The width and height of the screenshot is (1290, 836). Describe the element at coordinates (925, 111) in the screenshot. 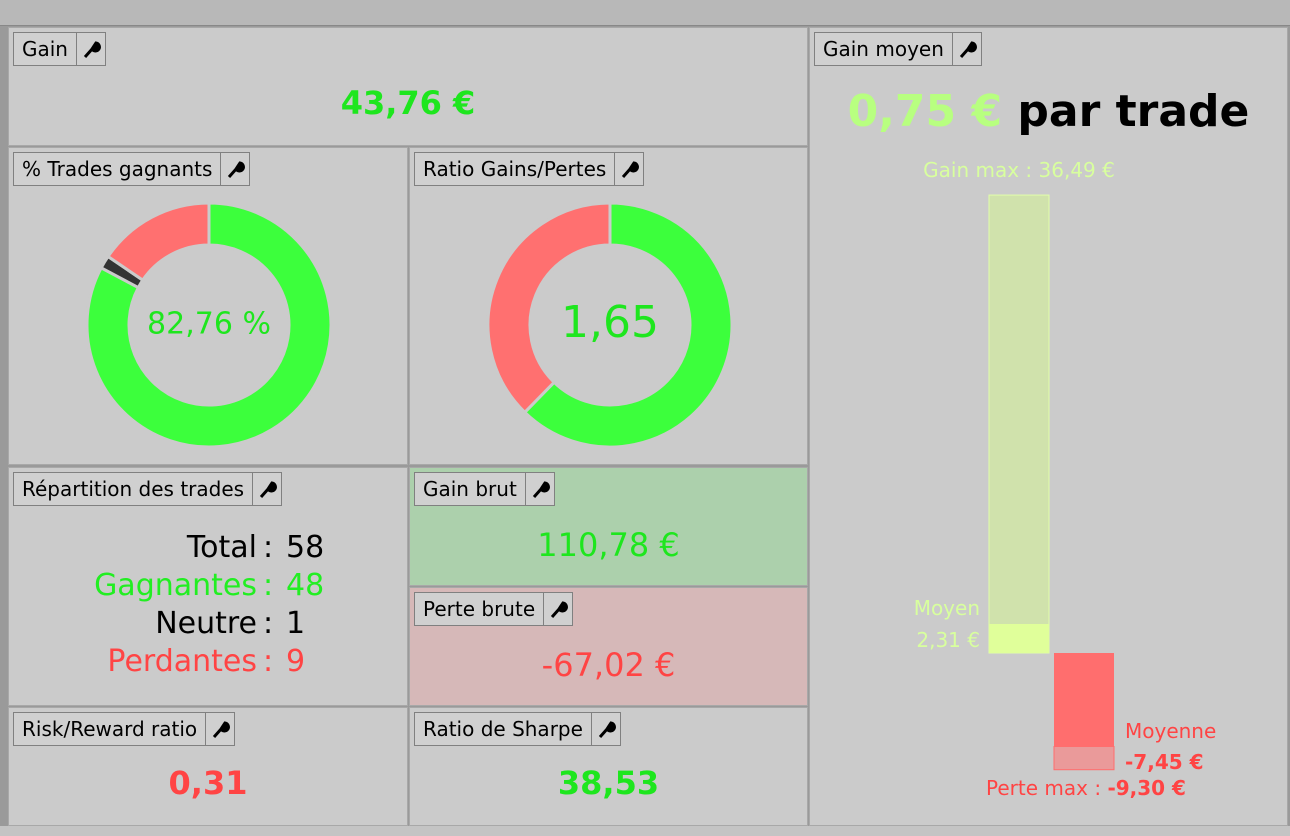

I see `avg-gain-value: 0,75 €` at that location.